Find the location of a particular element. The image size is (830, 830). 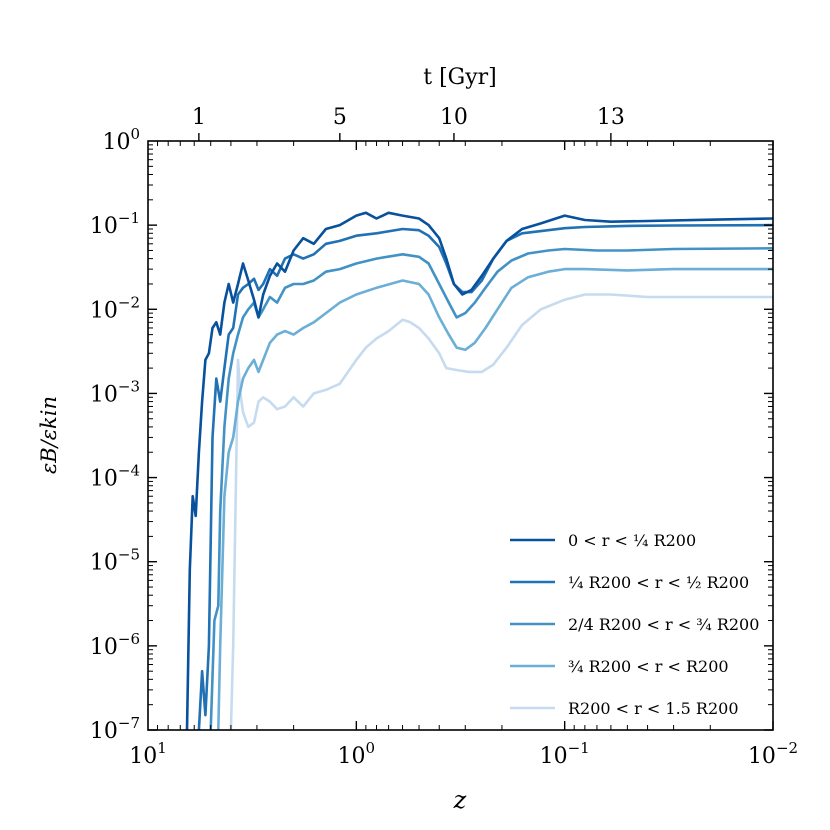

legend-label: ¼ R200 < r < ½ R200 is located at coordinates (658, 582).